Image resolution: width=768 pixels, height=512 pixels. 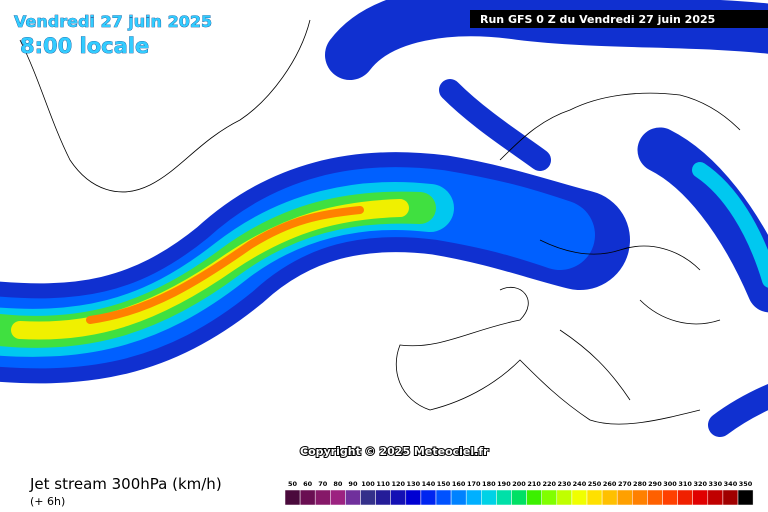 I want to click on legend-label: 50, so click(x=293, y=484).